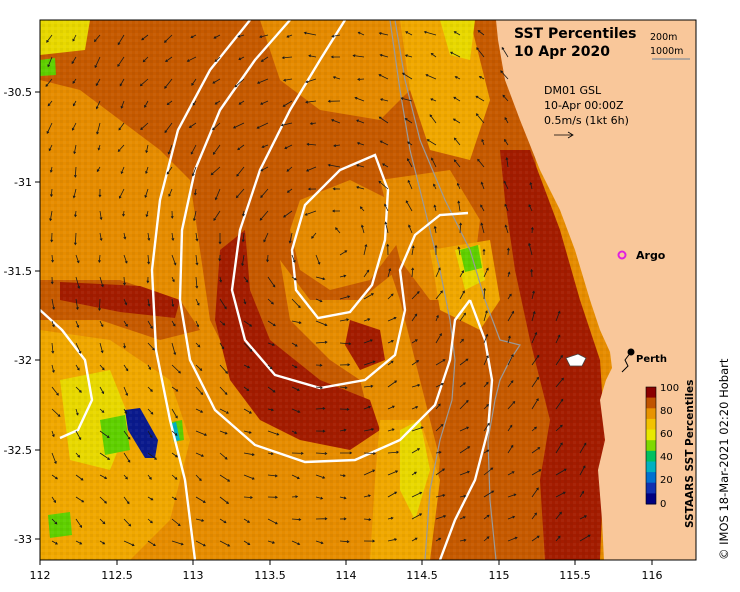  I want to click on colorbar-tick-label: 0, so click(663, 504).